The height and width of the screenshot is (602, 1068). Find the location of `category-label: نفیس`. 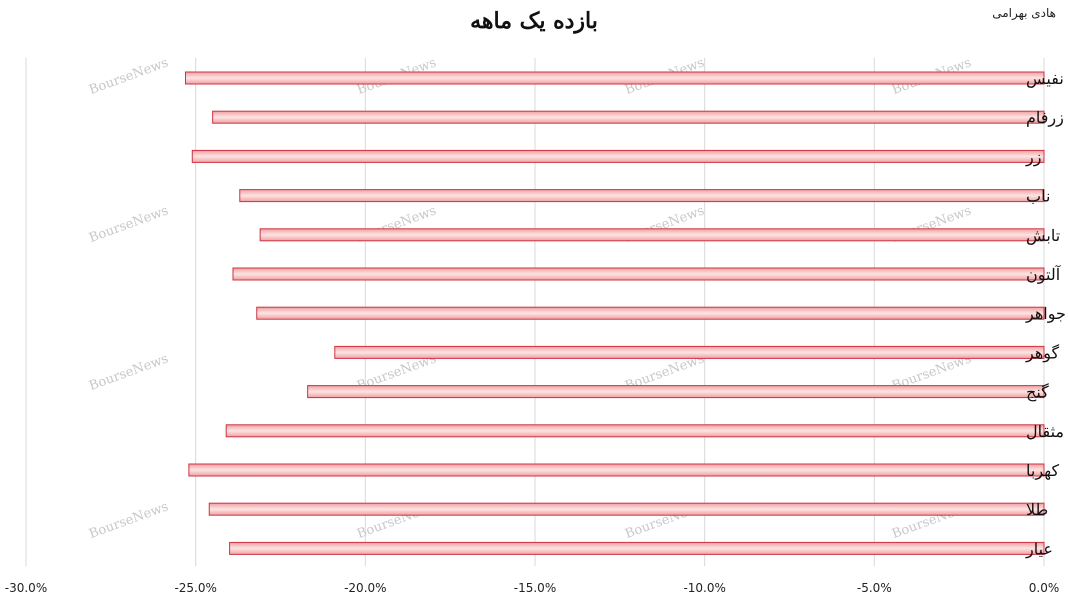

category-label: نفیس is located at coordinates (1045, 78).